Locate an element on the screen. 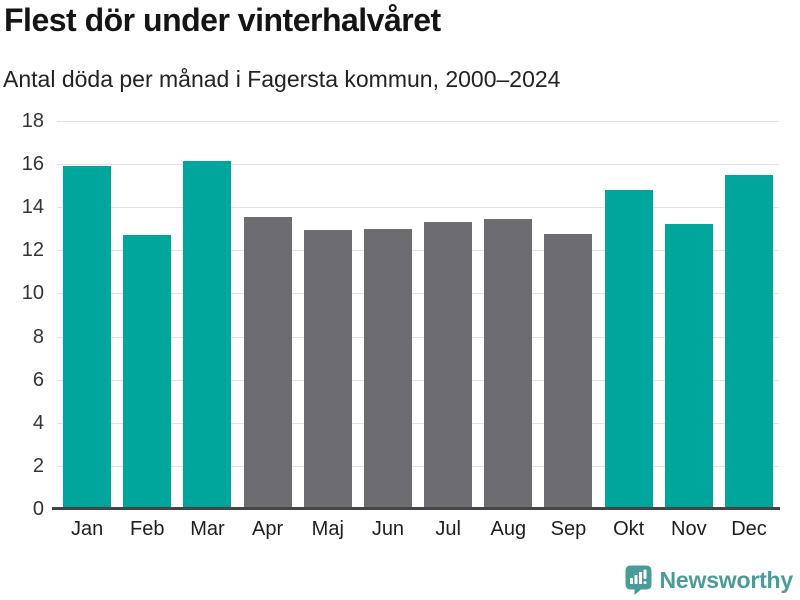 The height and width of the screenshot is (600, 800). x-tick-label-feb: Feb is located at coordinates (147, 529).